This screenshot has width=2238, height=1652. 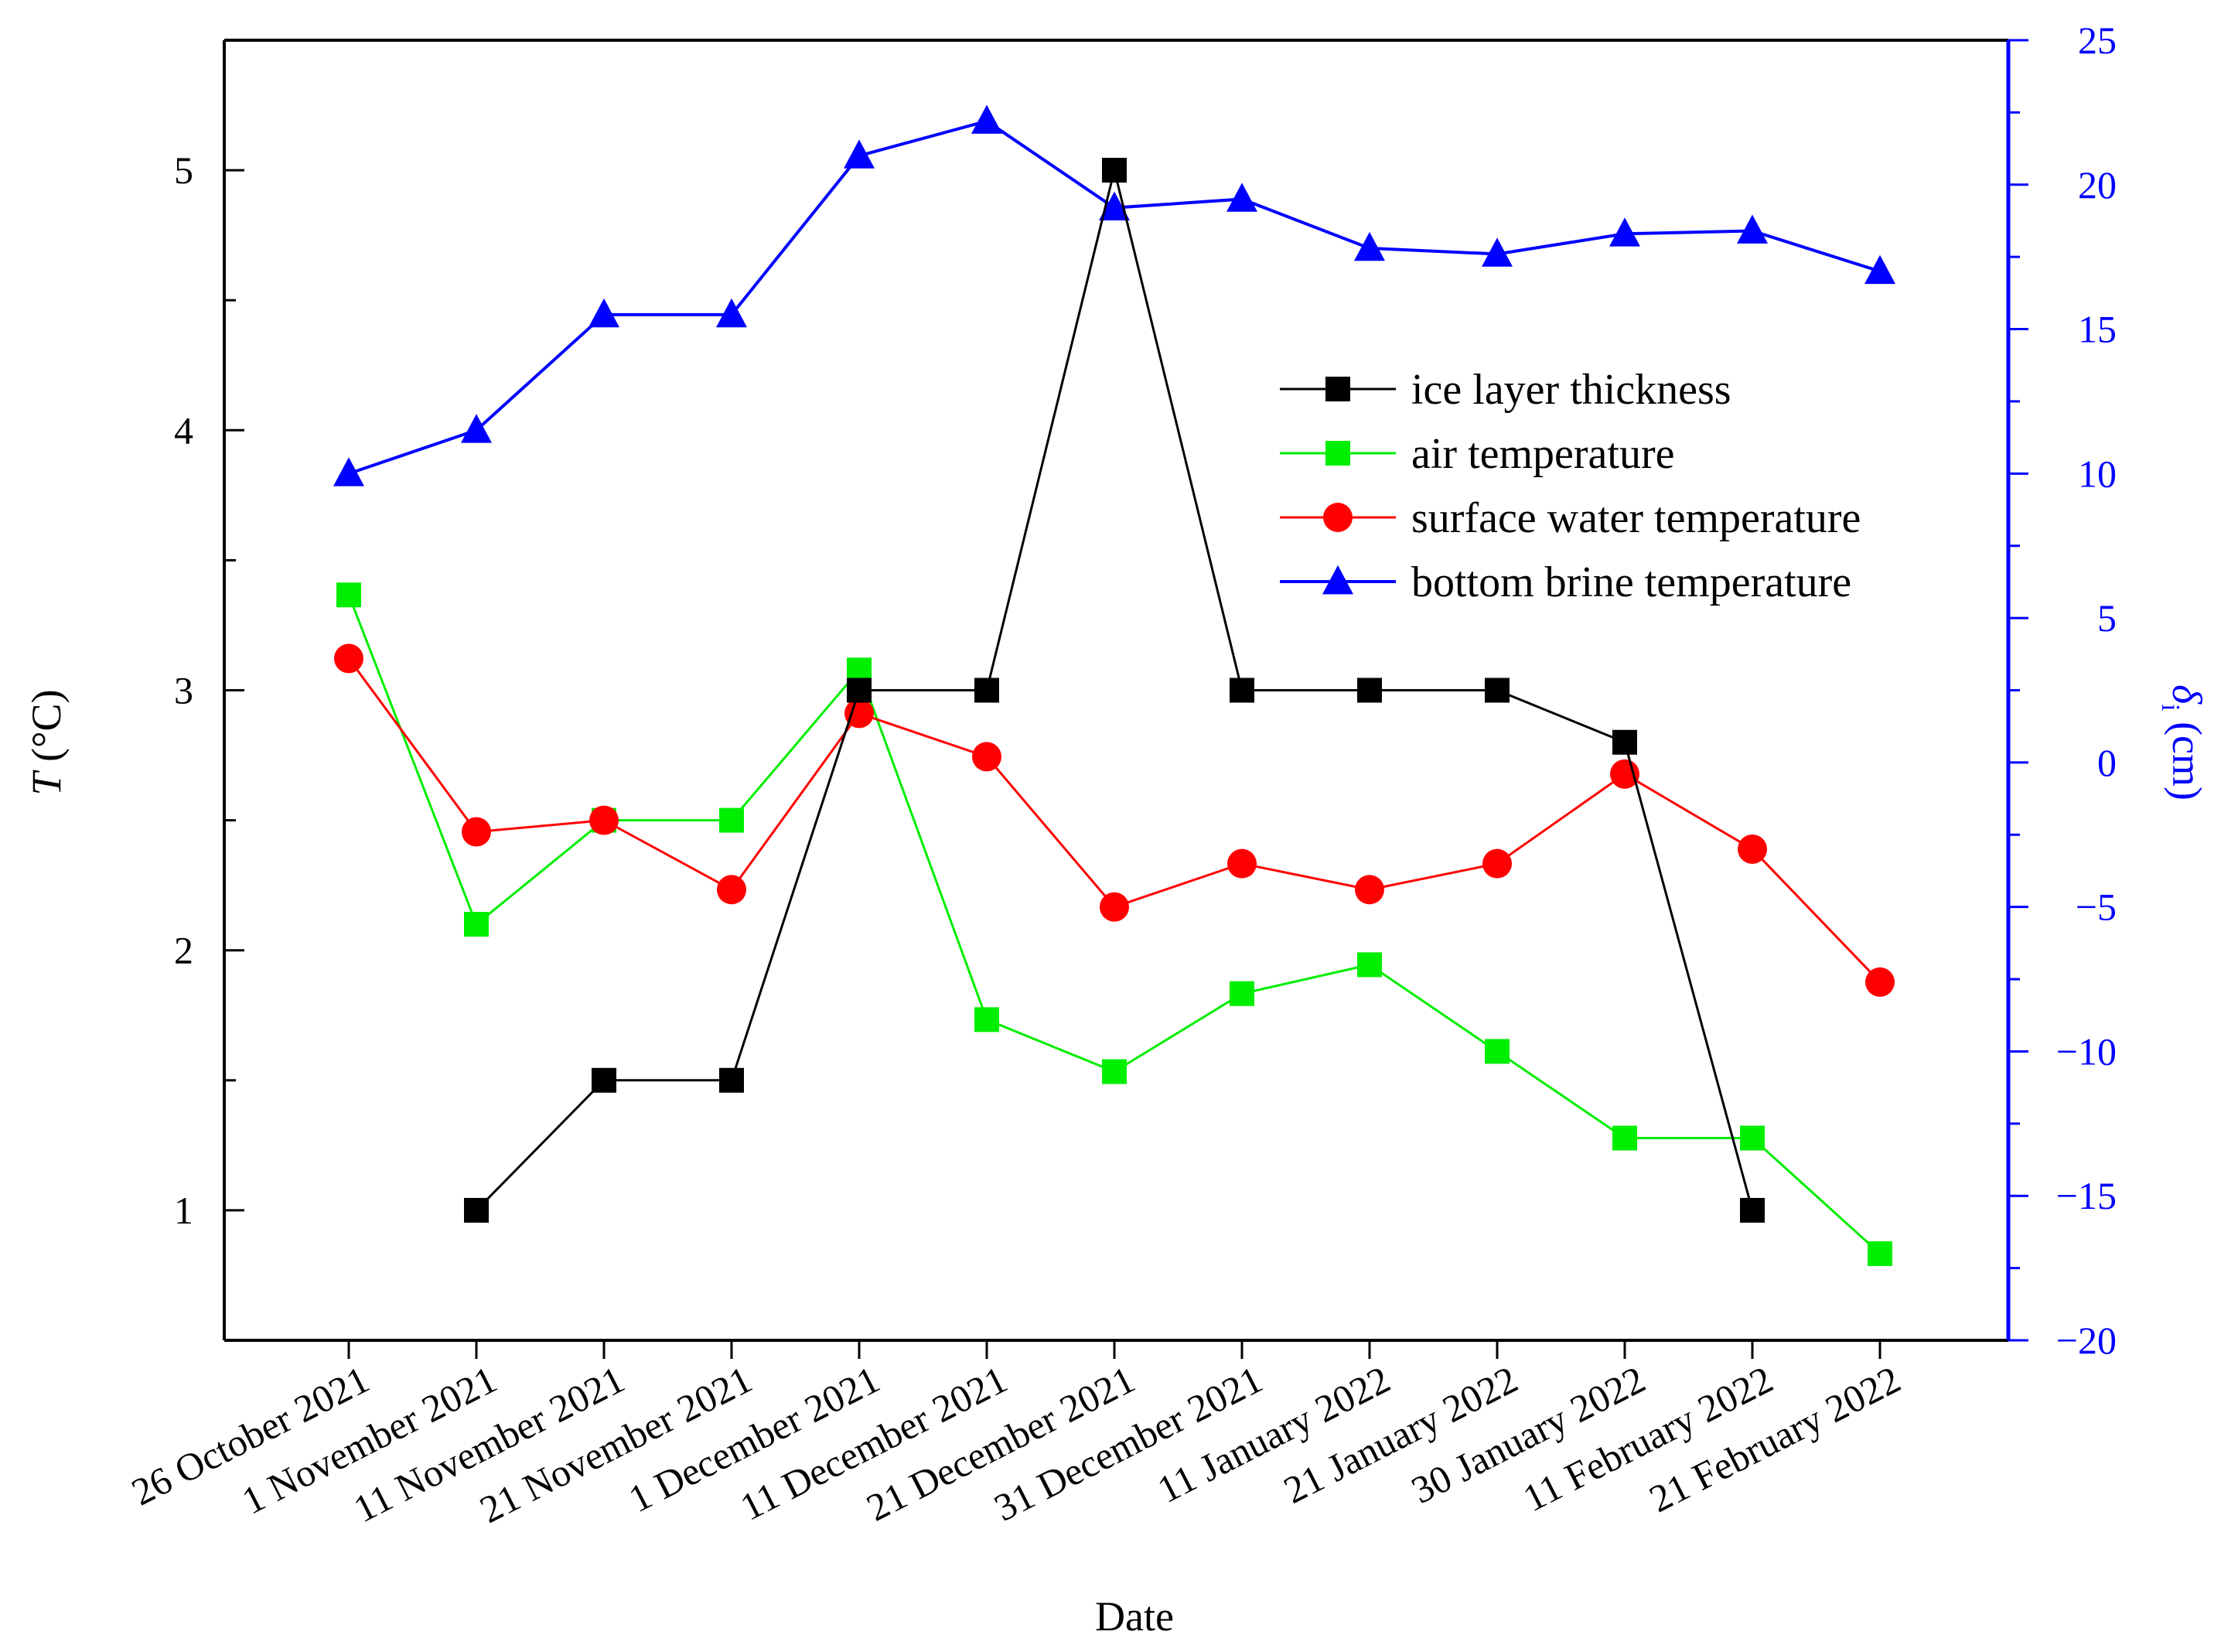 What do you see at coordinates (1636, 518) in the screenshot?
I see `legend-label: surface water temperature` at bounding box center [1636, 518].